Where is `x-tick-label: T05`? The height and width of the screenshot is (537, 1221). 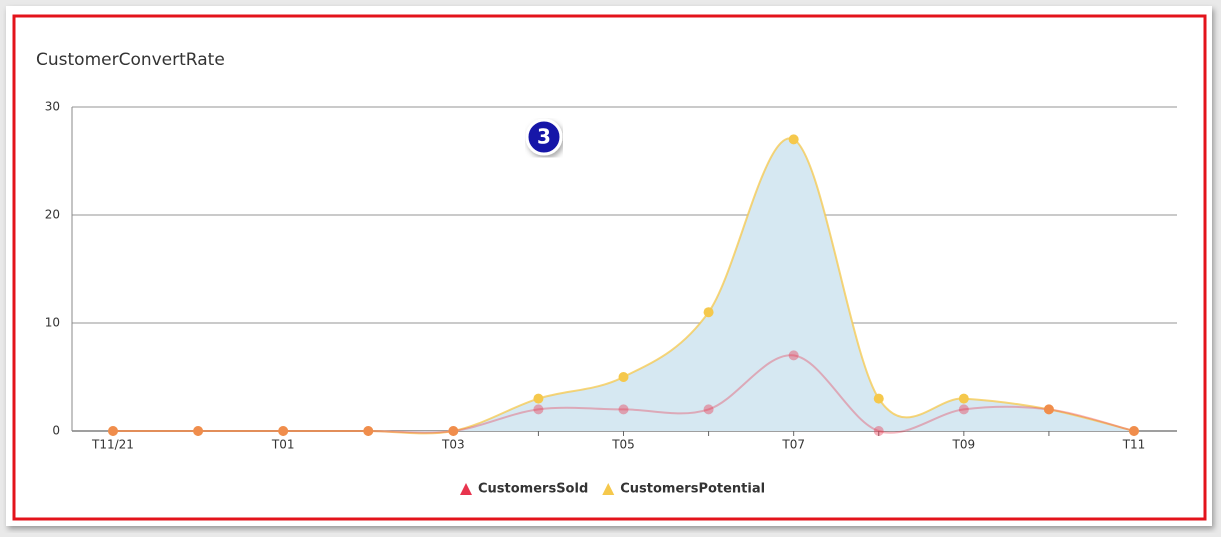
x-tick-label: T05 is located at coordinates (623, 445).